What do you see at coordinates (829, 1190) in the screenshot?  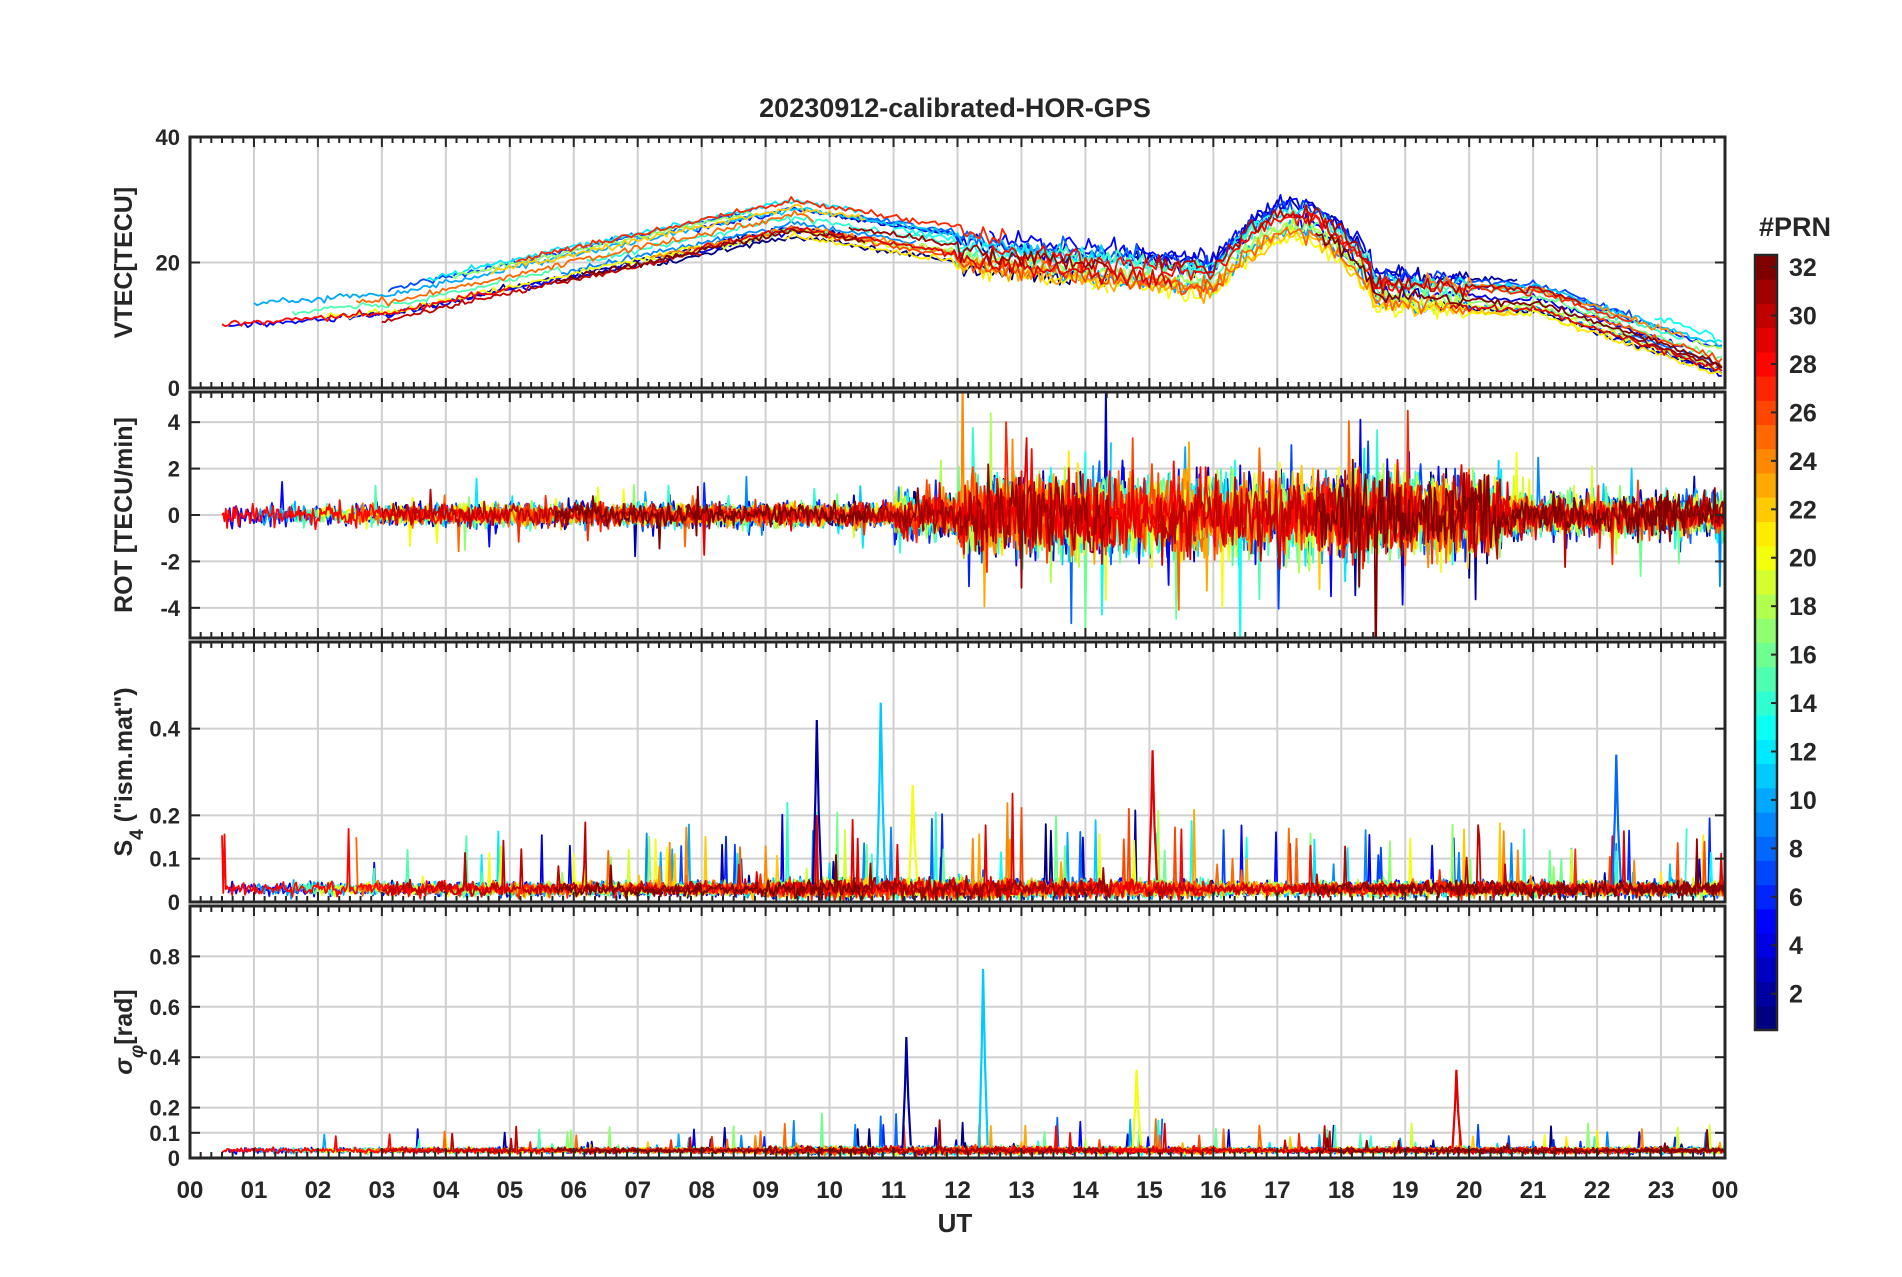 I see `x-tick-label: 10` at bounding box center [829, 1190].